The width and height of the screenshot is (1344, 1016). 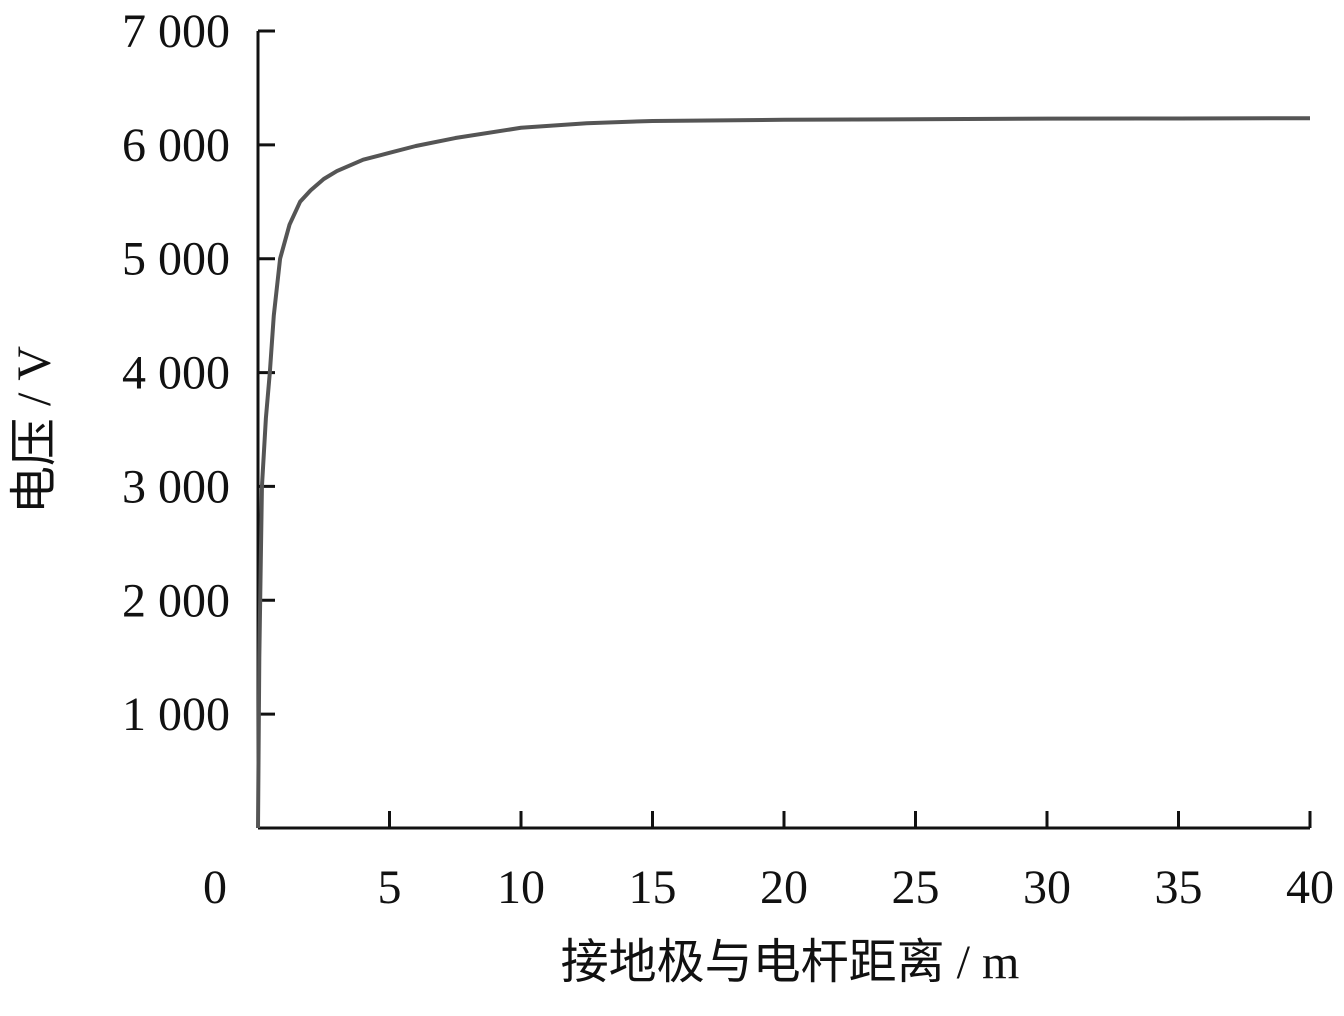 I want to click on x-tick-label: 0, so click(x=215, y=887).